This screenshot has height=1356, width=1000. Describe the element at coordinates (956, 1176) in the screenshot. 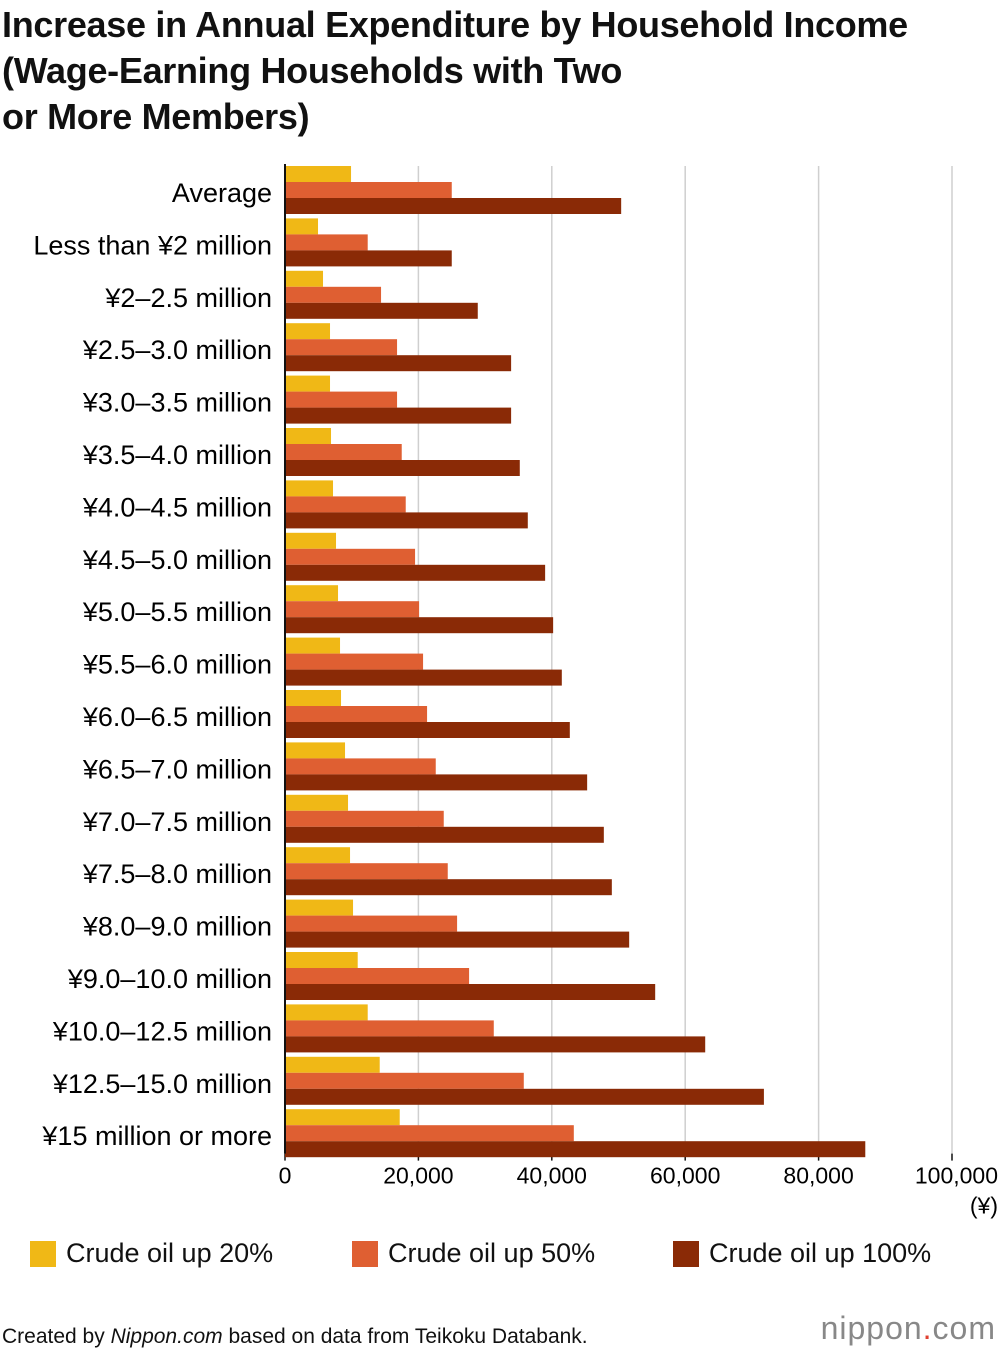

I see `x-tick-label: 100,000` at that location.